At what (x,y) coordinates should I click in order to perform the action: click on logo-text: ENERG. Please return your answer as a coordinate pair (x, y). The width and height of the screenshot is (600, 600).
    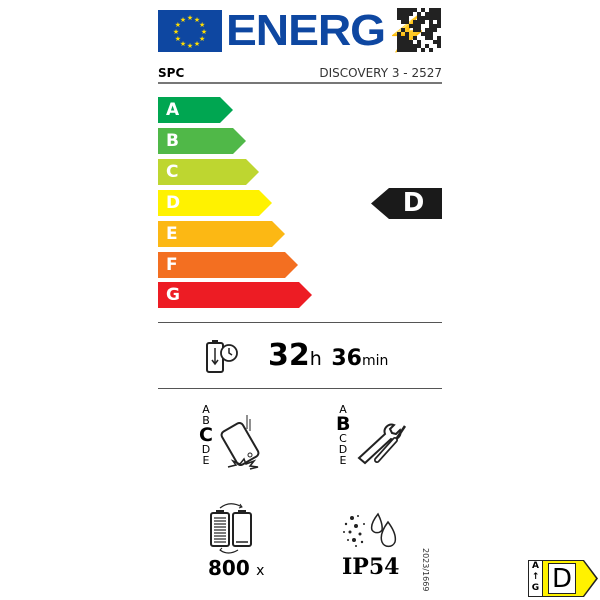
    Looking at the image, I should click on (306, 30).